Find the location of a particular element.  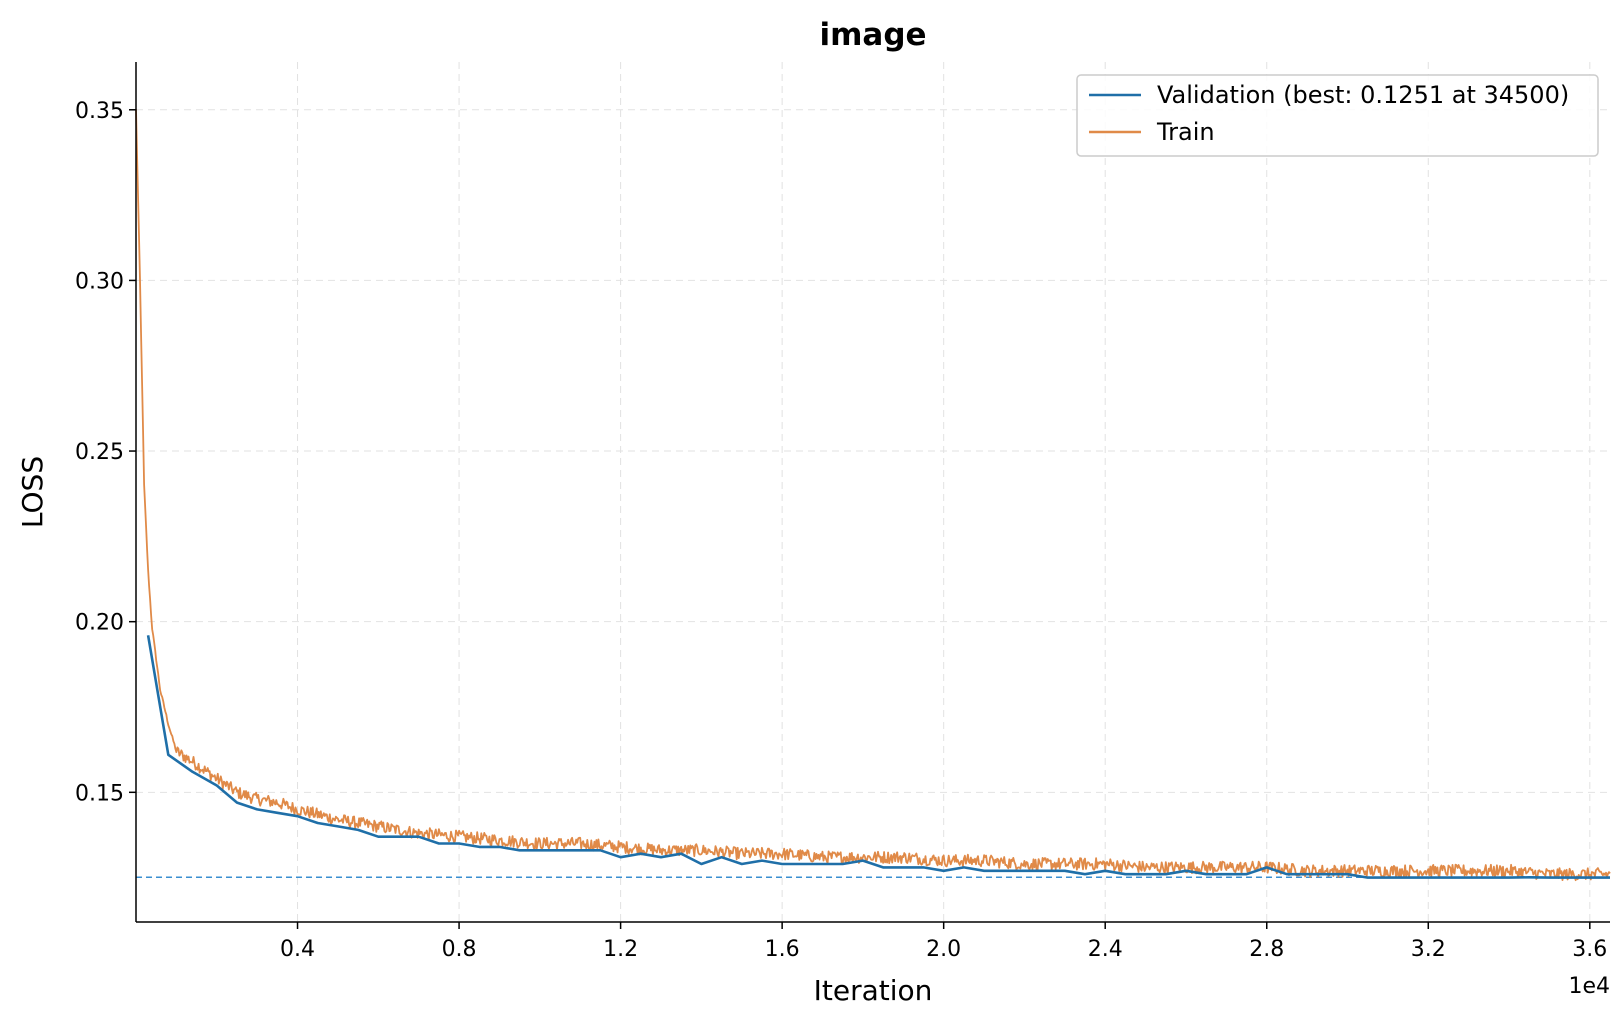

legend-label-validation: Validation (best: 0.1251 at 34500) is located at coordinates (1363, 95).